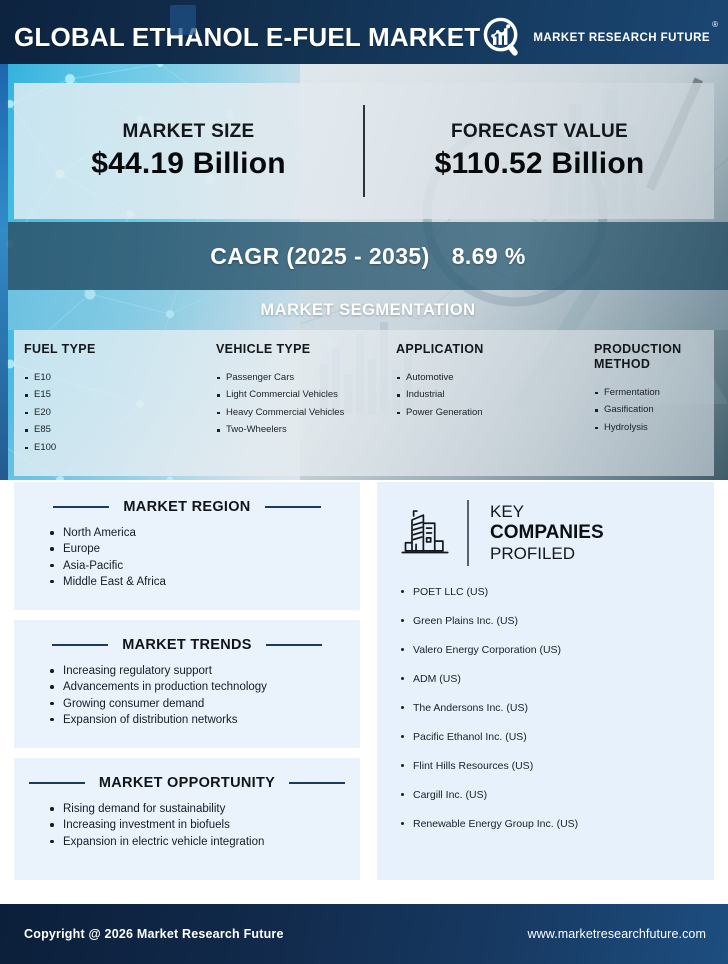 This screenshot has width=728, height=964. I want to click on segmentation-heading: VEHICLE TYPE, so click(263, 349).